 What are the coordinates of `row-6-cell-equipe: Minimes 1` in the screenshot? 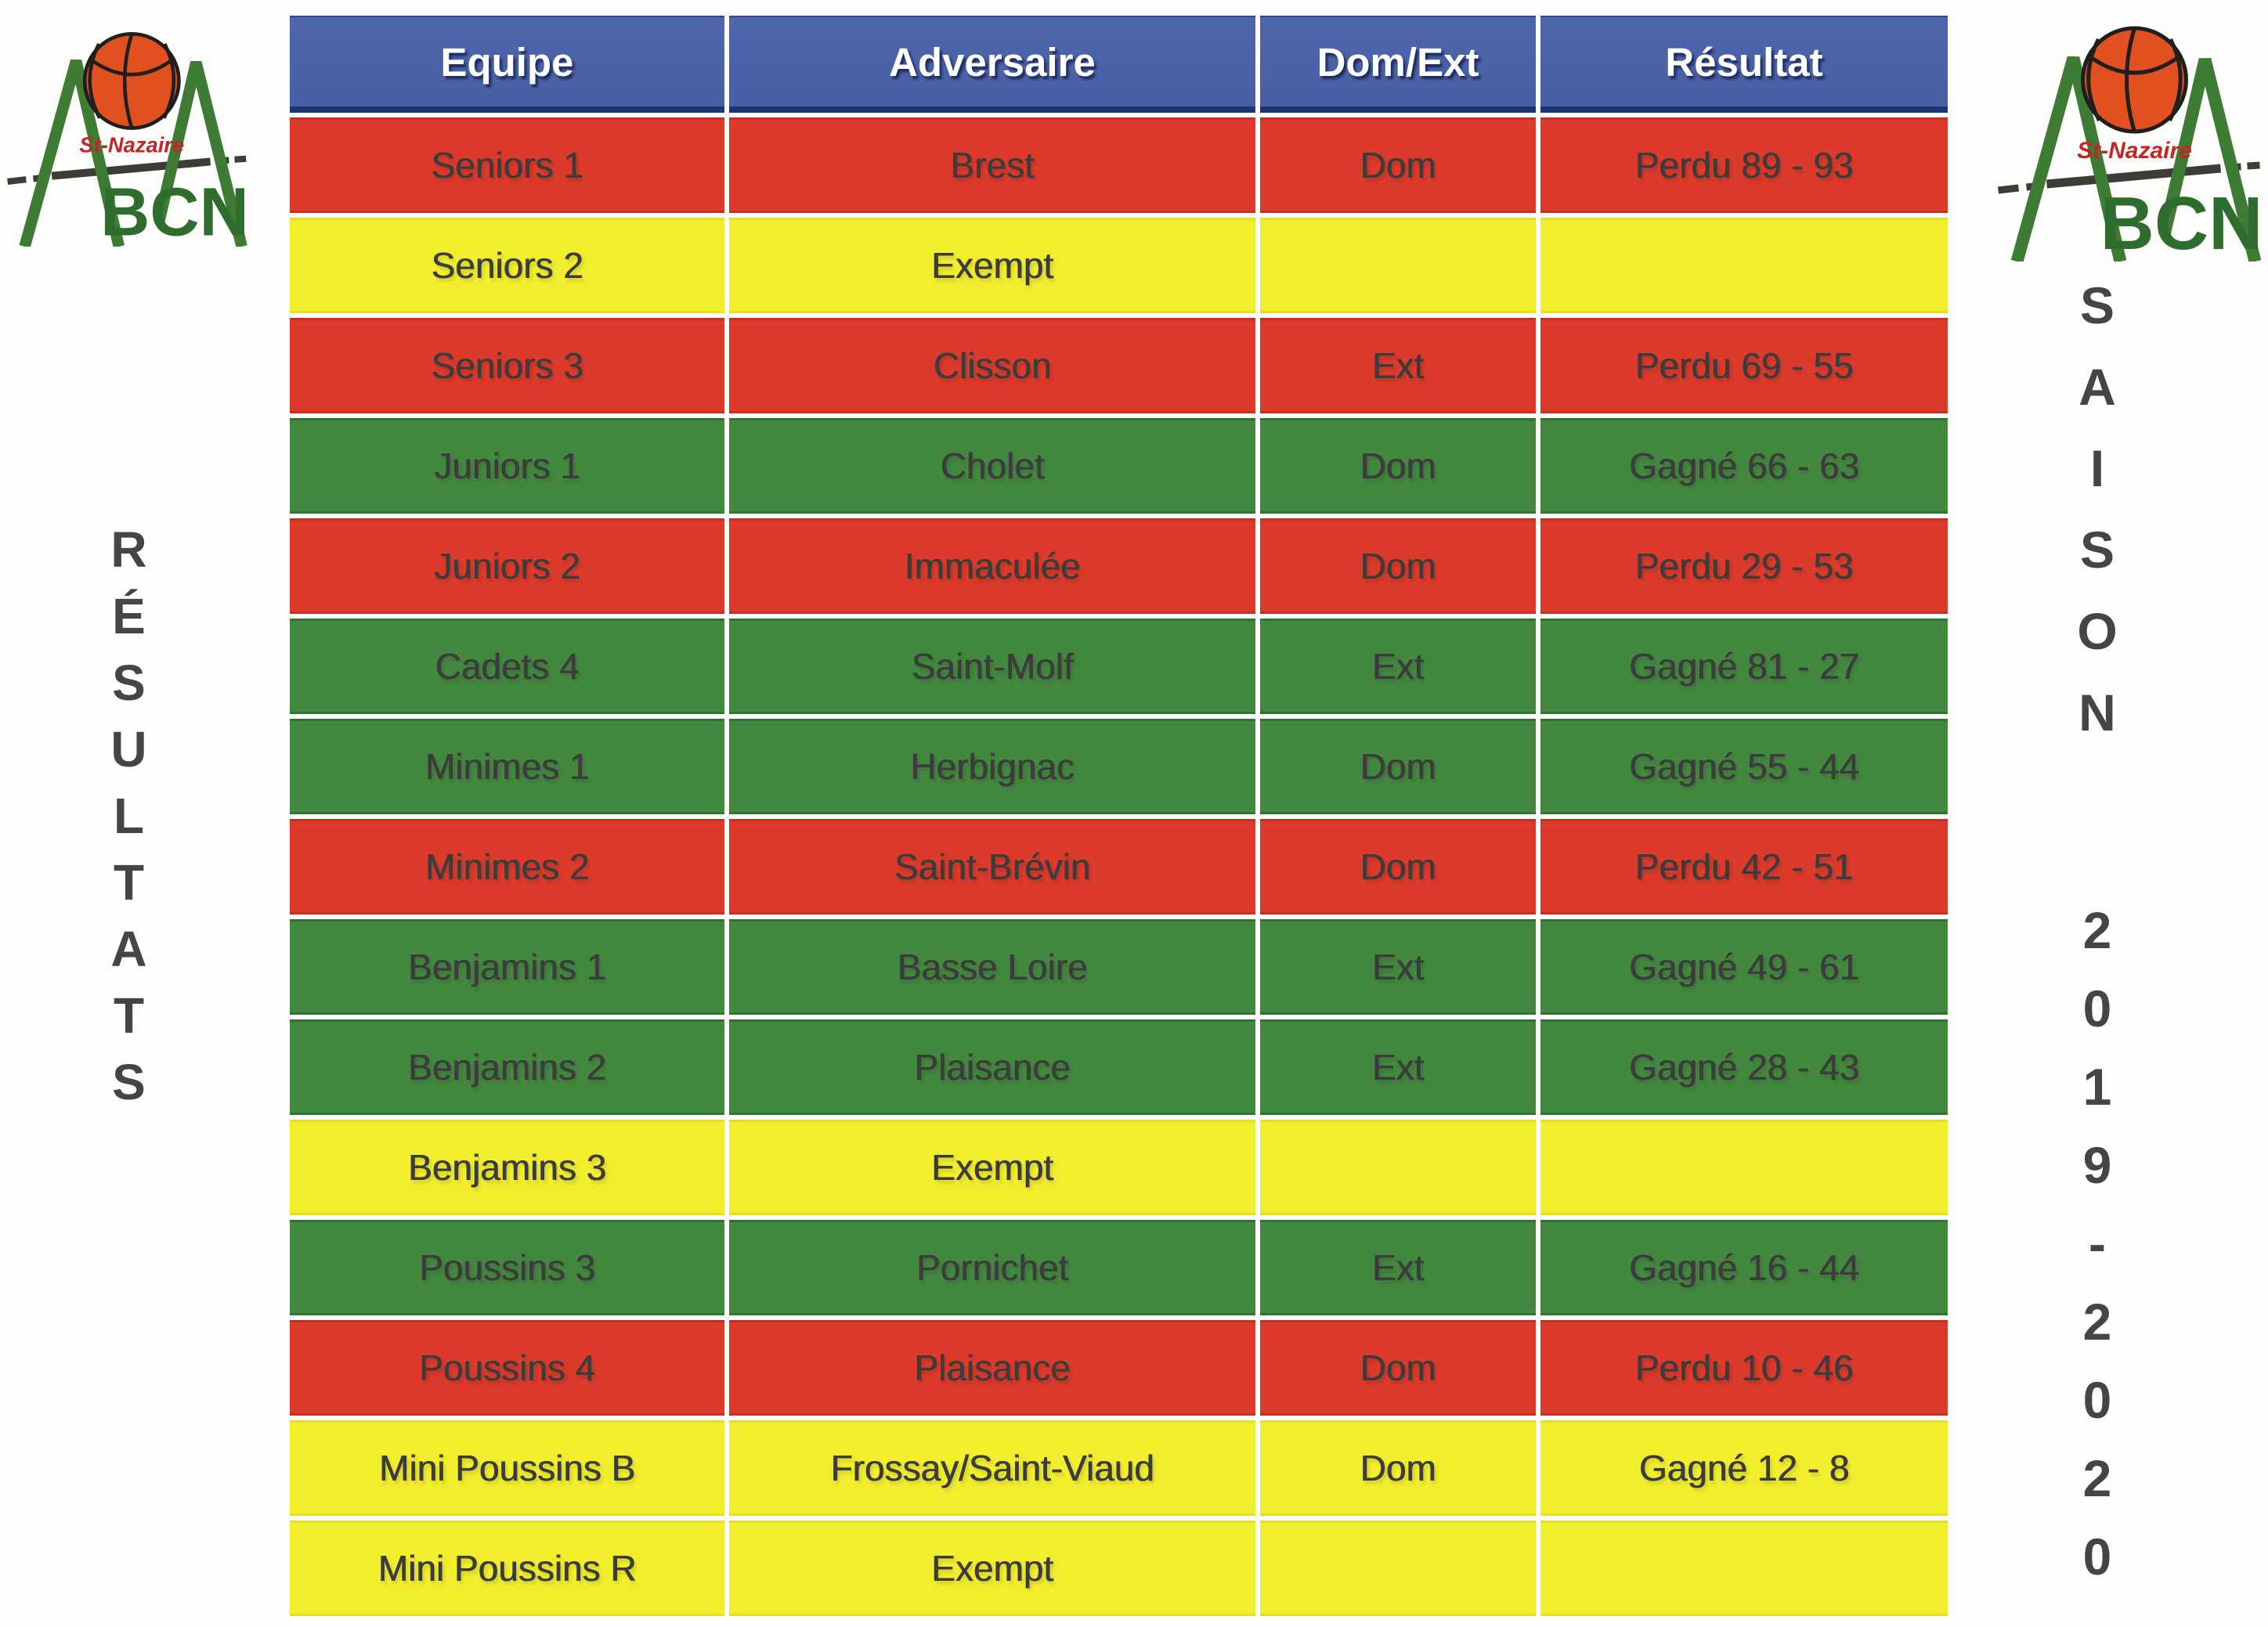 It's located at (507, 766).